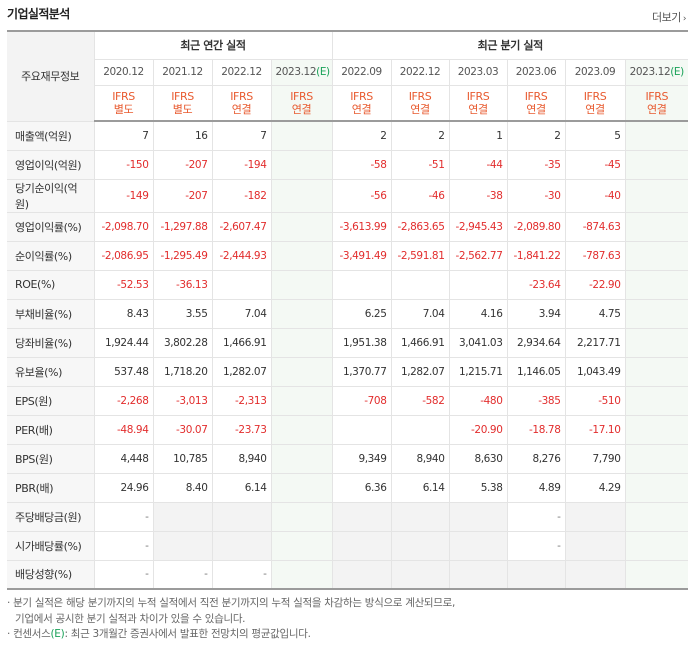 The image size is (694, 648). I want to click on period-header: 2021.12, so click(182, 72).